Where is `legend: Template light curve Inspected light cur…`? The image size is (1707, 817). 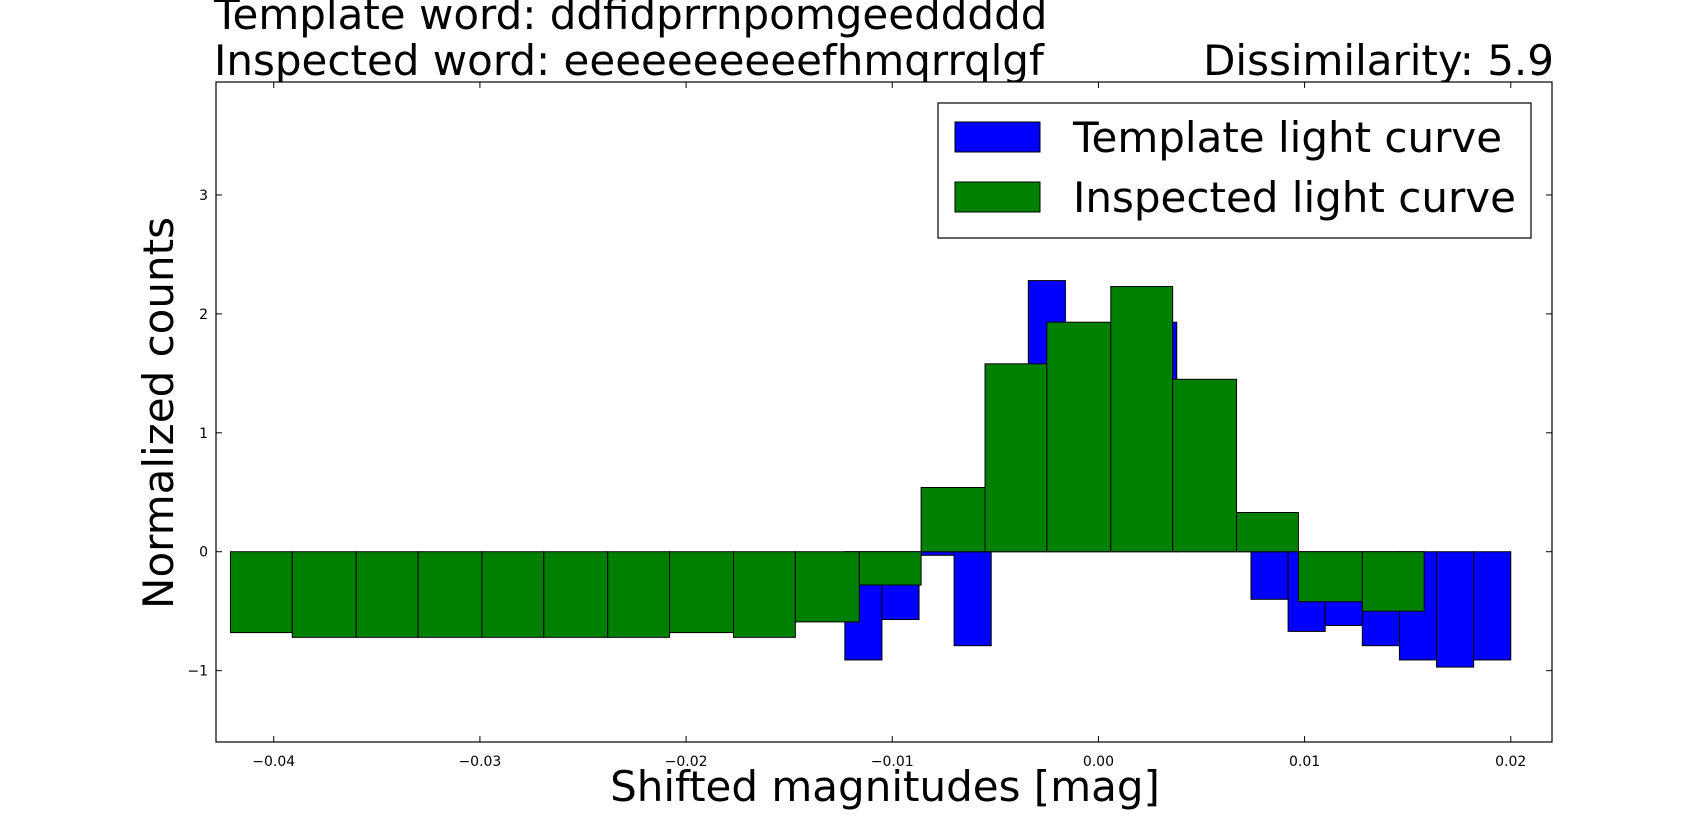
legend: Template light curve Inspected light cur… is located at coordinates (1234, 170).